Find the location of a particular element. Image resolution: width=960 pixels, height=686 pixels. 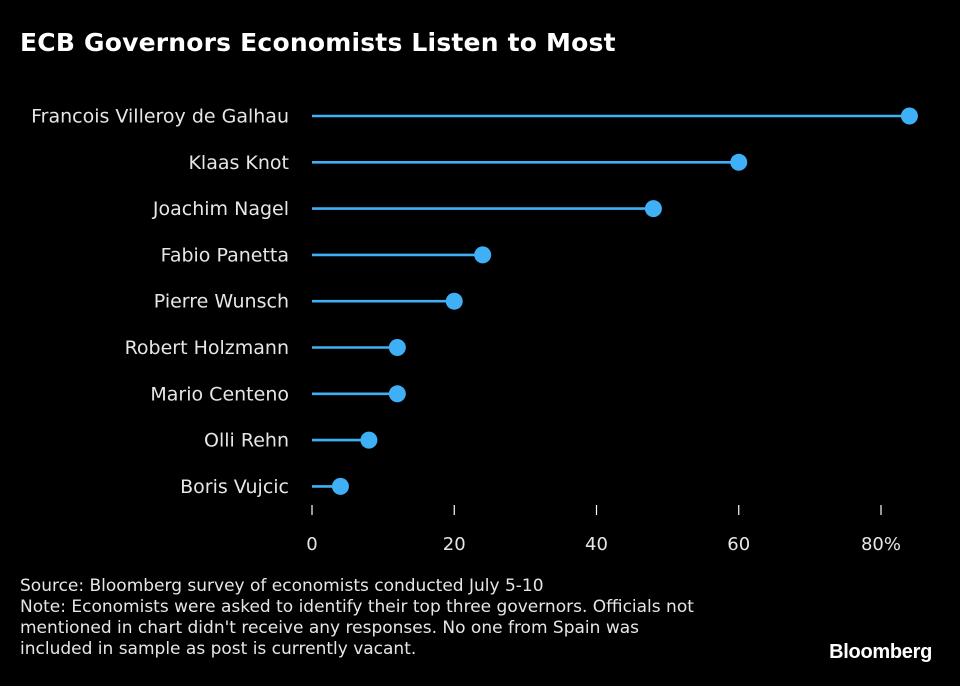

category-label: Mario Centeno is located at coordinates (219, 394).